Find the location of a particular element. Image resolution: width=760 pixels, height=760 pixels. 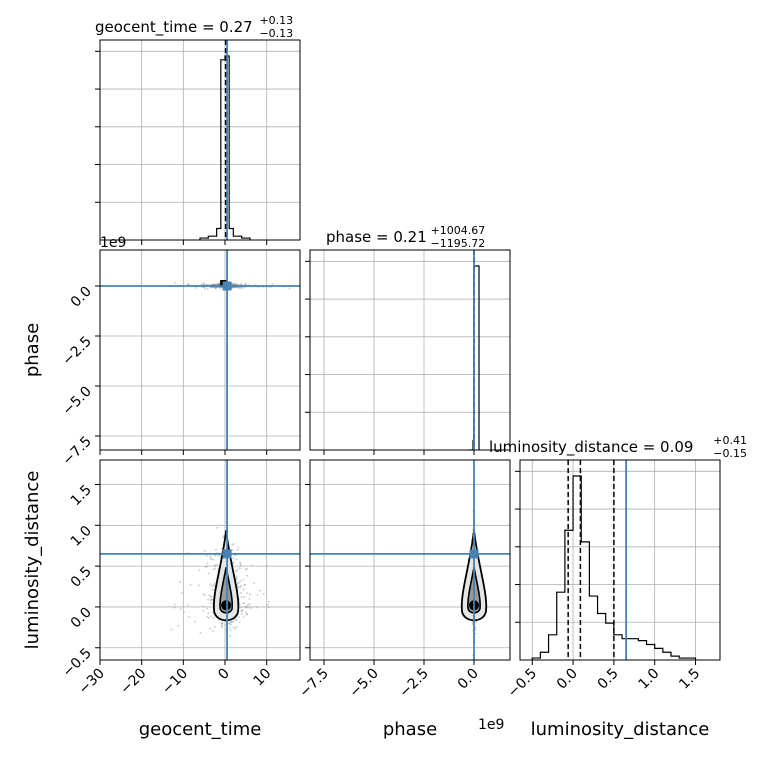

panel-luminosity_distance-vs-geocent_time: −30 −20 −10 0 10−0.50.00.51.01.5 is located at coordinates (180, 578).